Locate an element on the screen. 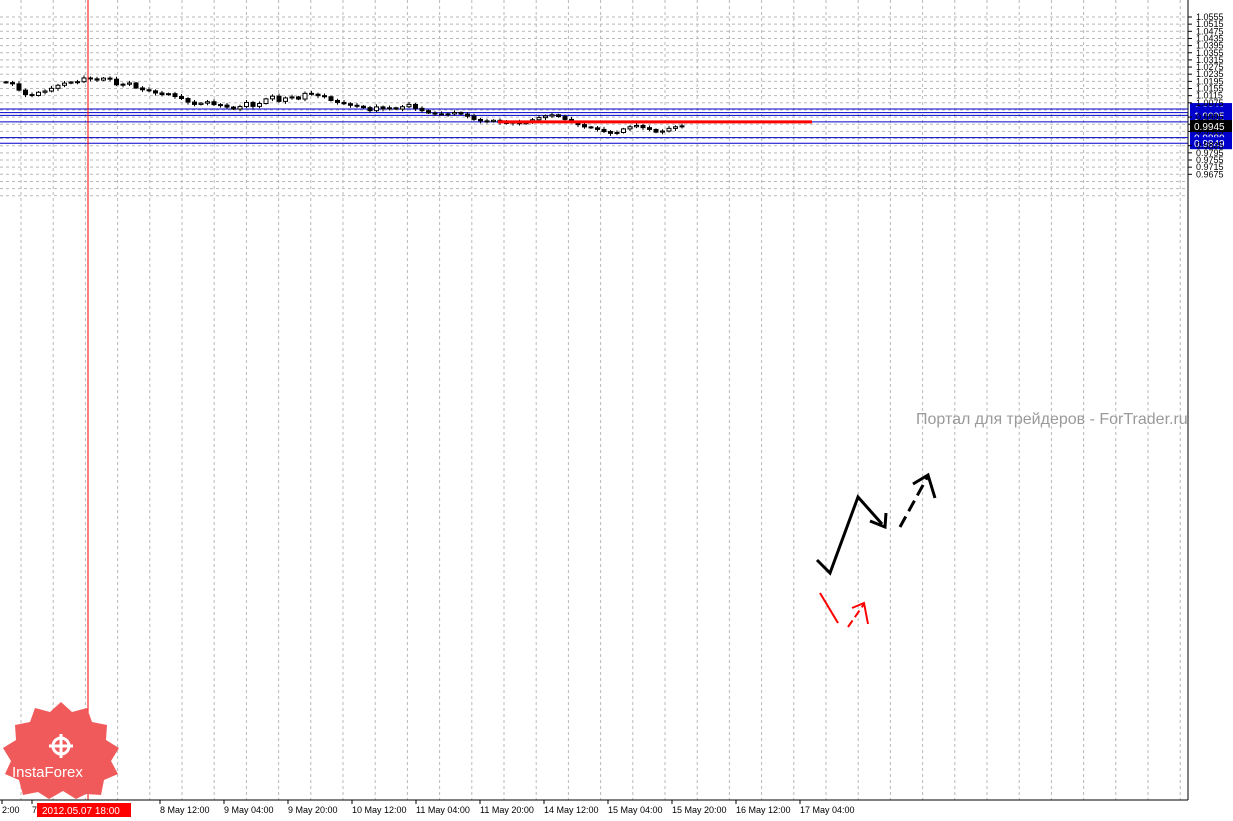 The image size is (1233, 821). time-tick-label: 11 May 20:00 is located at coordinates (507, 810).